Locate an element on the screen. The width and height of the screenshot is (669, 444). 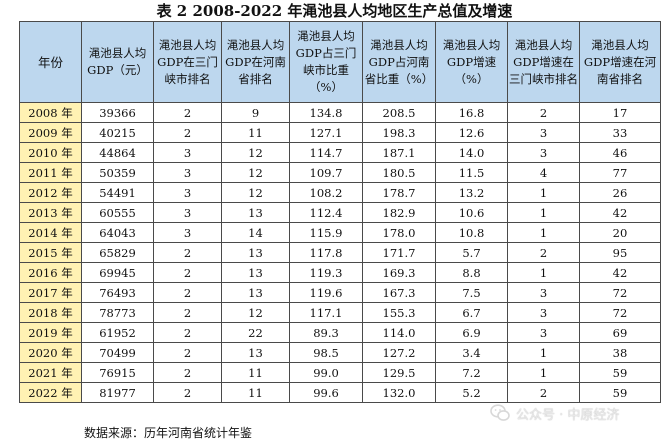
table-row: 2014 年 64043 3 14 115.9 178.0 10.8 1 20 is located at coordinates (340, 232).